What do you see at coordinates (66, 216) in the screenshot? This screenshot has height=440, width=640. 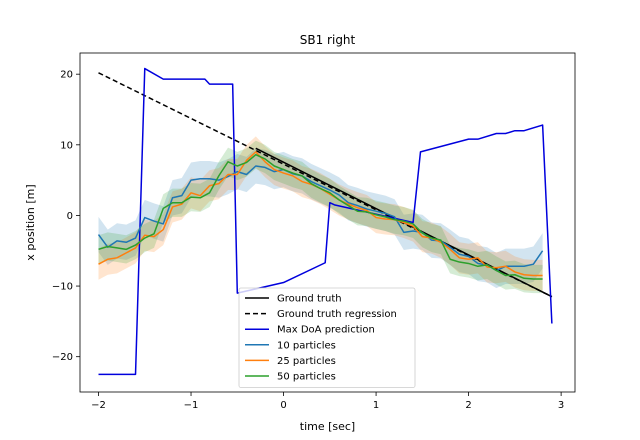 I see `y-axis-ticks: −20 −10 0 10 20` at bounding box center [66, 216].